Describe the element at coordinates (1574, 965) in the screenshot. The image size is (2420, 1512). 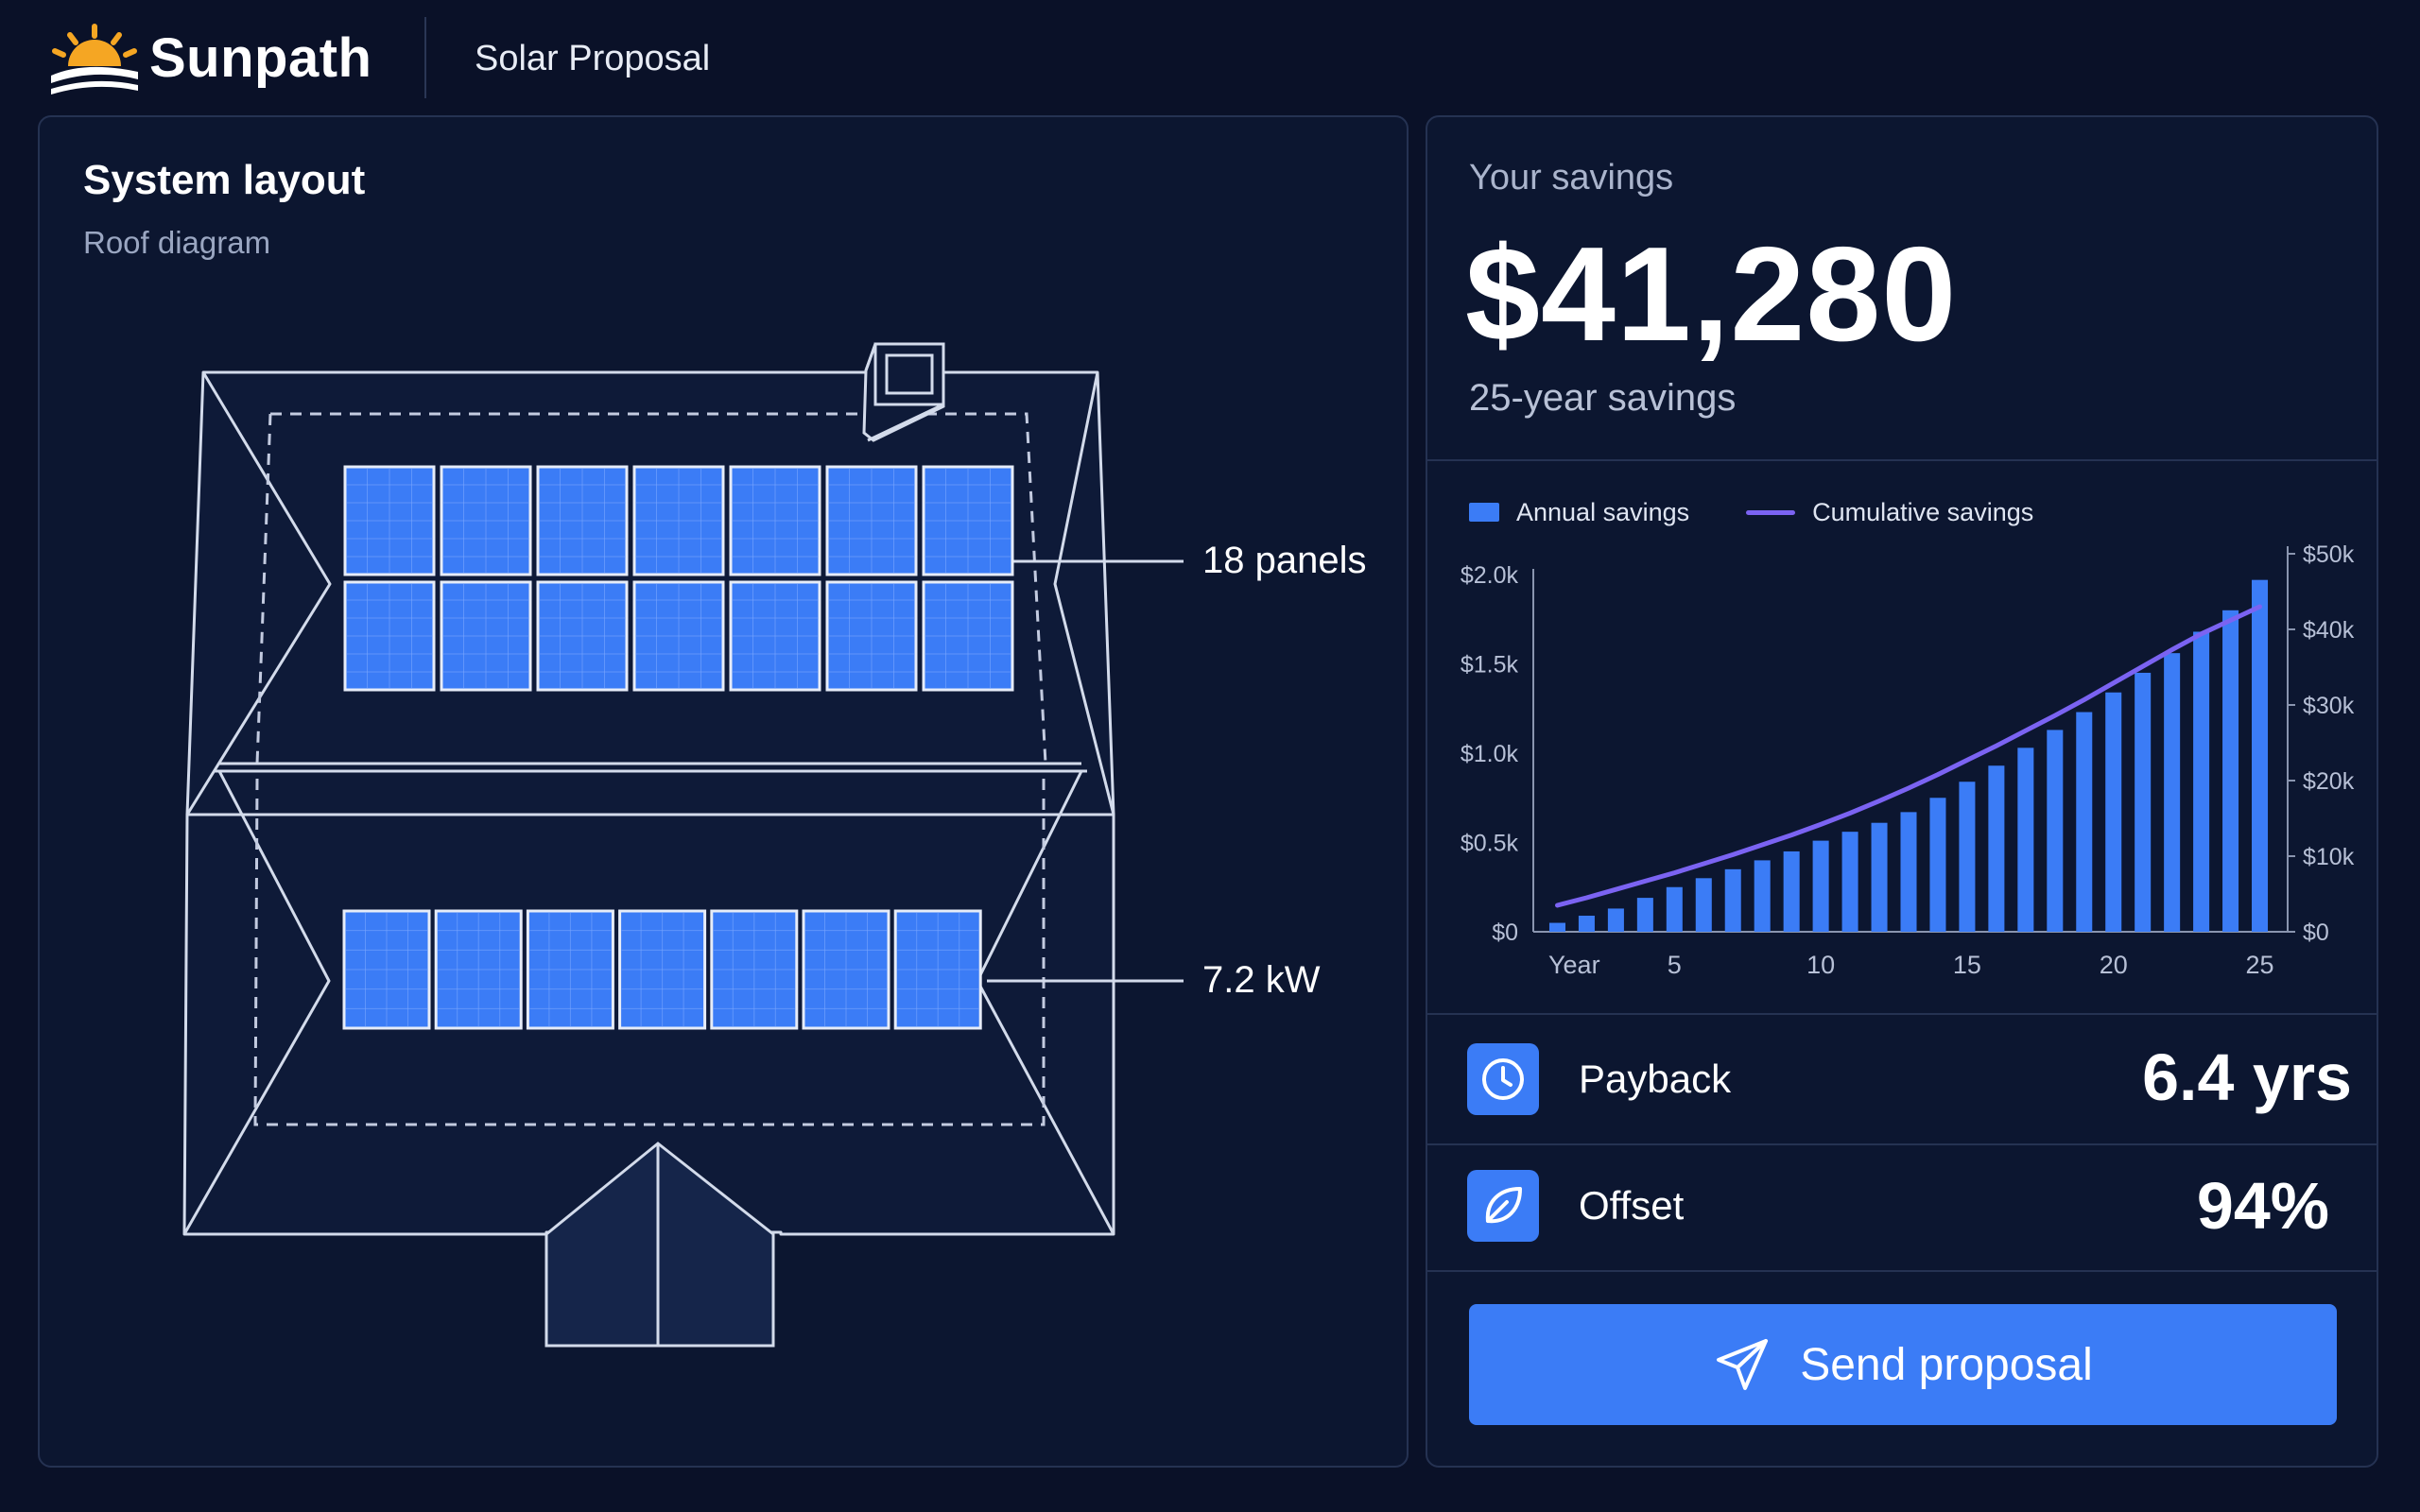
I see `x-axis-label: Year` at that location.